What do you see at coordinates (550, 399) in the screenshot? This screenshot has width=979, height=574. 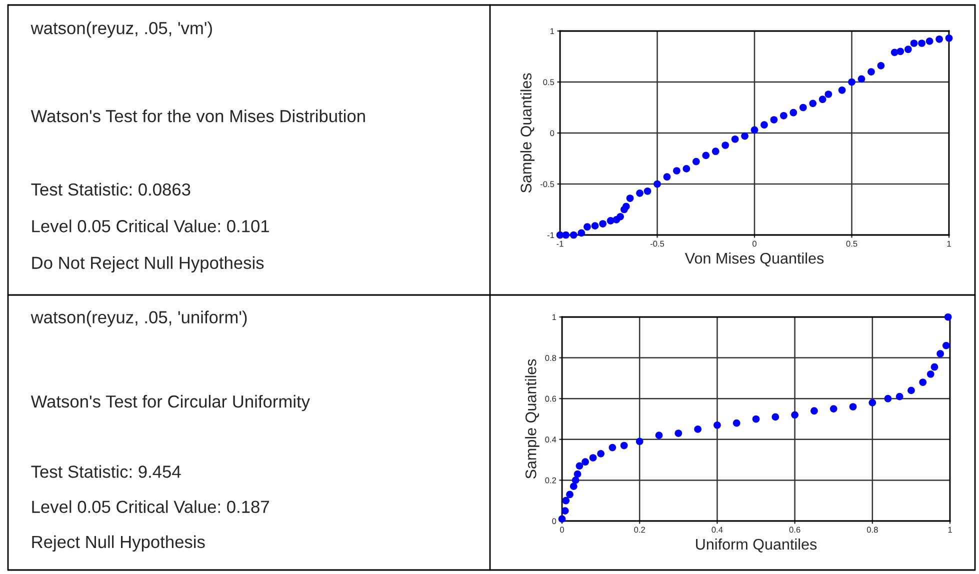 I see `y-tick-label: 0.6` at bounding box center [550, 399].